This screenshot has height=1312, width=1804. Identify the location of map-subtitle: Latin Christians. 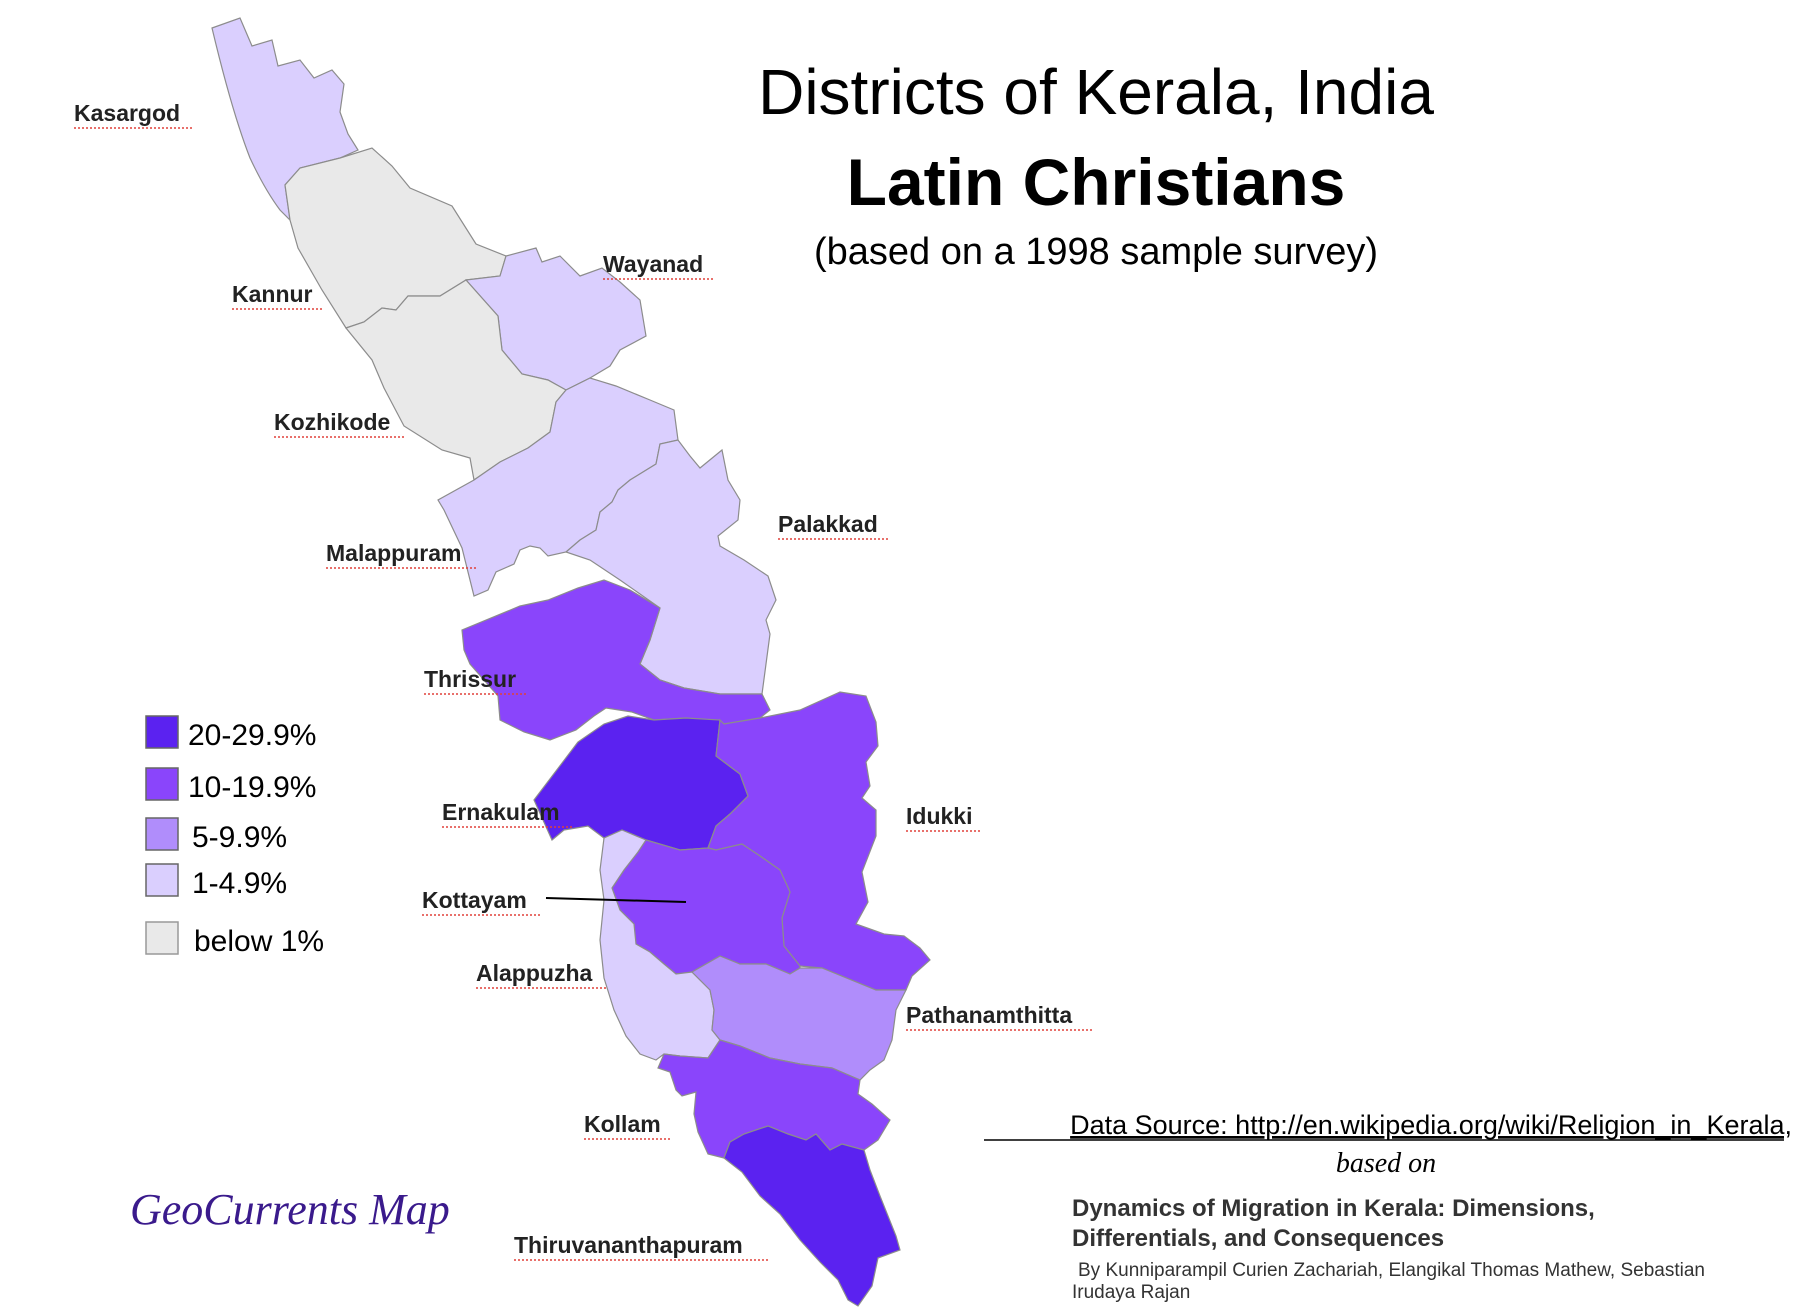
(1096, 182).